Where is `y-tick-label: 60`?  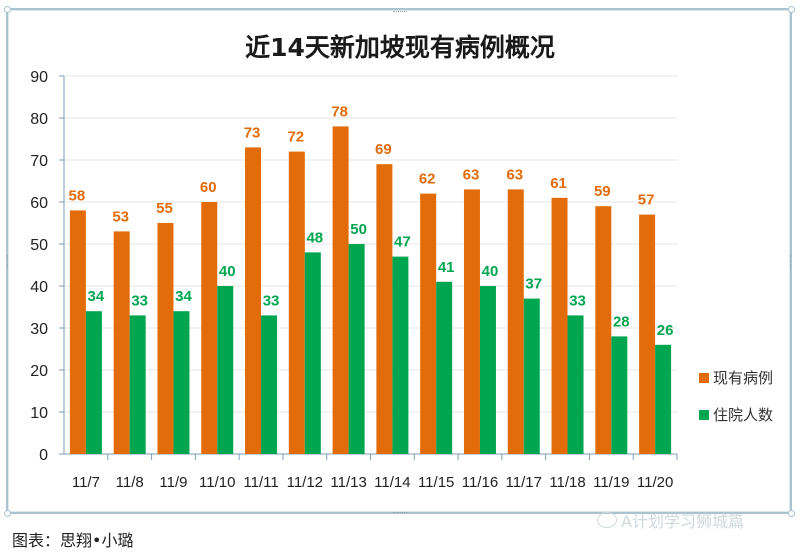
y-tick-label: 60 is located at coordinates (39, 203).